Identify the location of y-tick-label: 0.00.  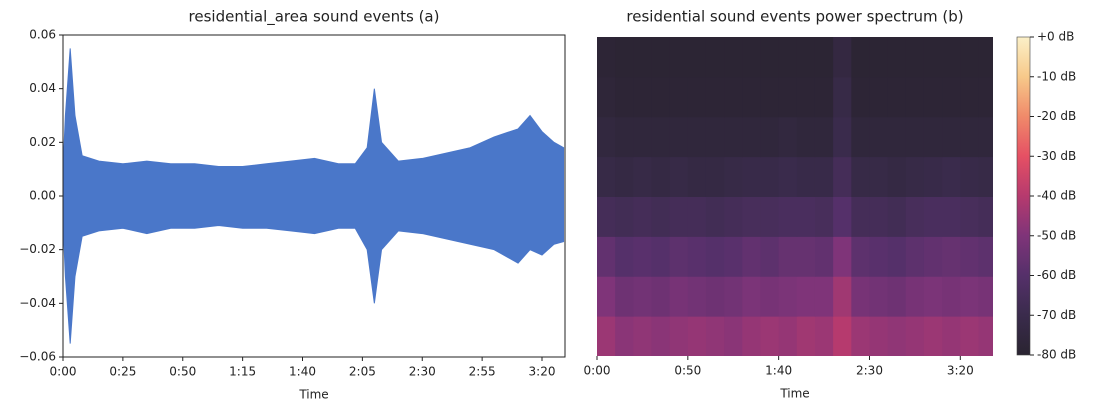
(42, 196).